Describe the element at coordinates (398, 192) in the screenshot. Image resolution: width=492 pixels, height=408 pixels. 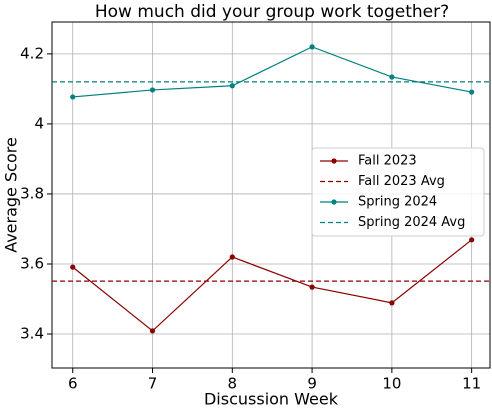
I see `legend-box` at that location.